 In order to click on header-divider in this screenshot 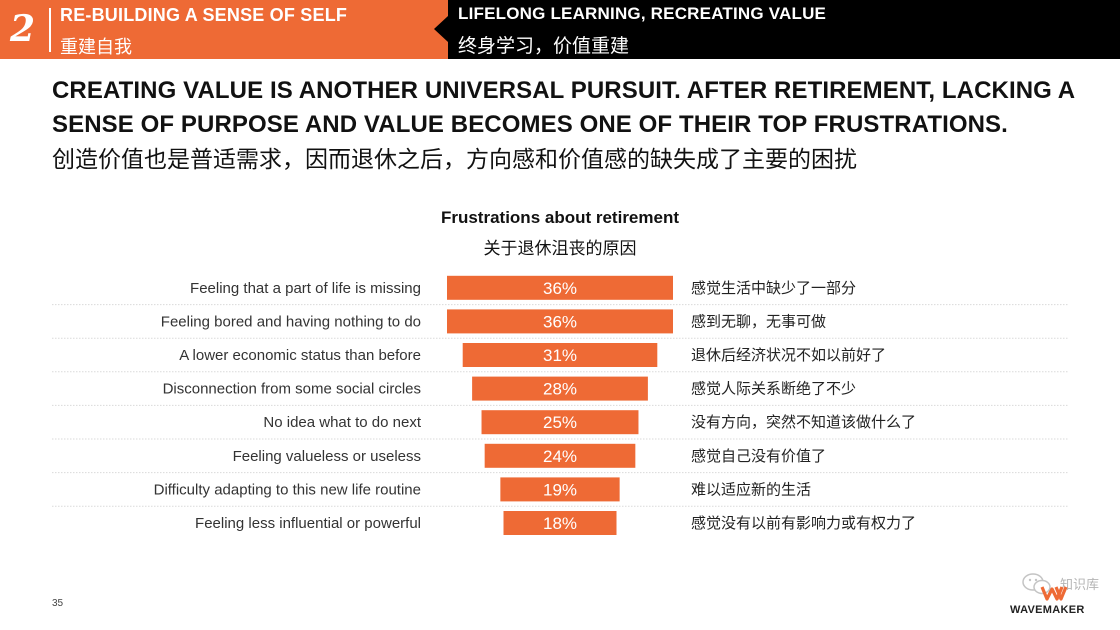, I will do `click(50, 30)`.